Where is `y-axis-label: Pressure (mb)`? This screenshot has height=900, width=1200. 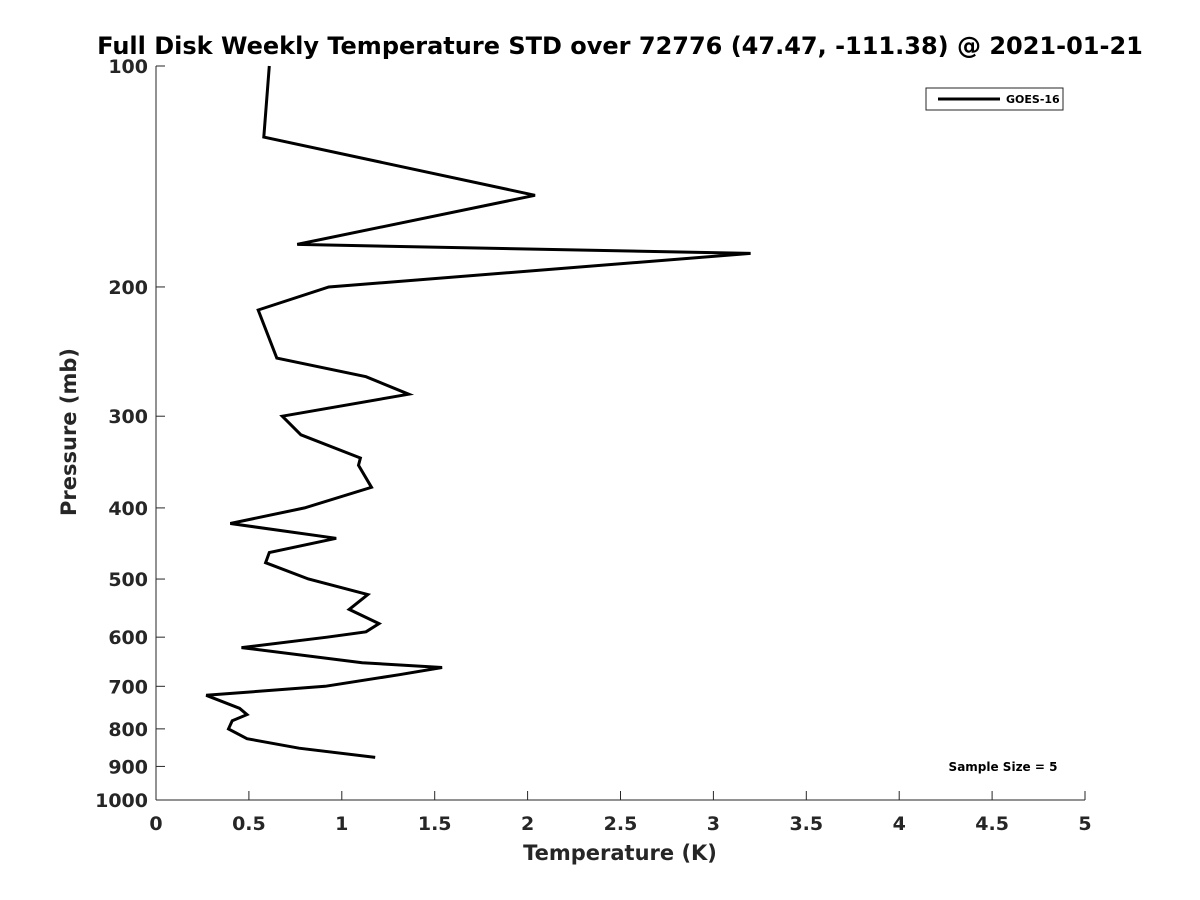 y-axis-label: Pressure (mb) is located at coordinates (69, 432).